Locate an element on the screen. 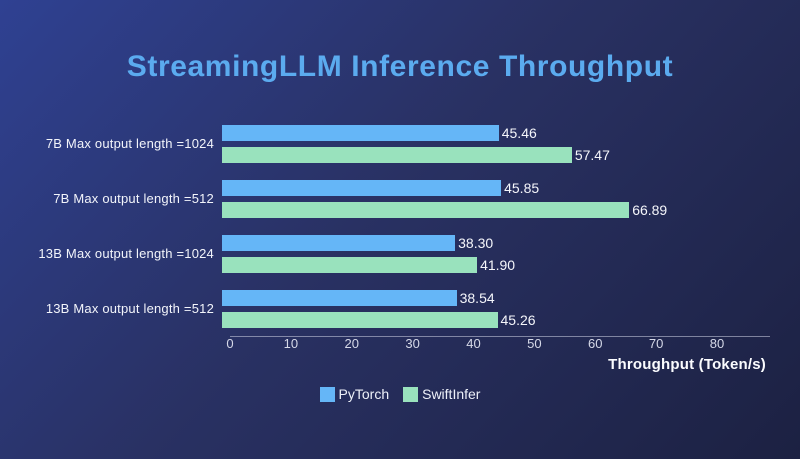 This screenshot has width=800, height=459. tick-label: 70 is located at coordinates (656, 343).